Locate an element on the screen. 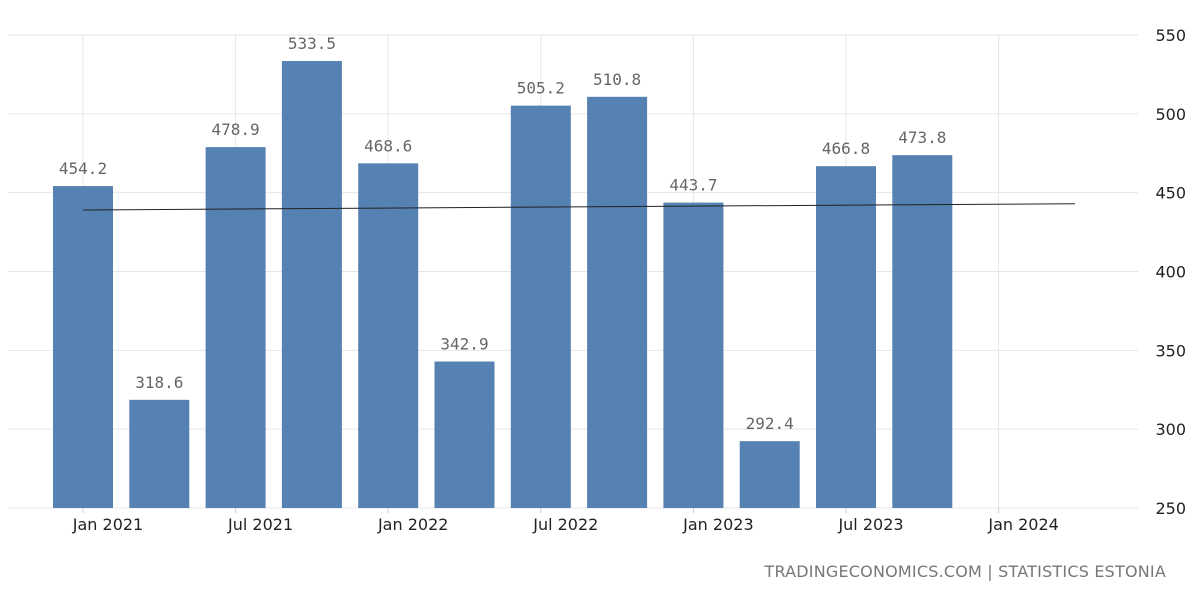  x-tick-label: Jul 2021 is located at coordinates (260, 524).